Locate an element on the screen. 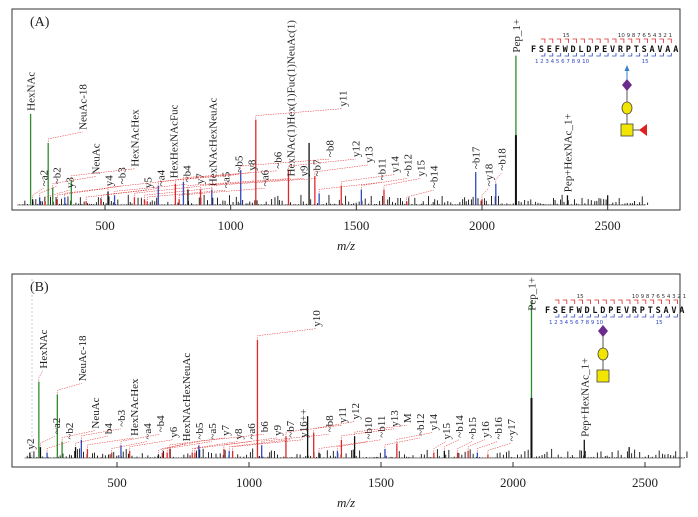 The image size is (698, 517). peak-label: ~b16 is located at coordinates (499, 428).